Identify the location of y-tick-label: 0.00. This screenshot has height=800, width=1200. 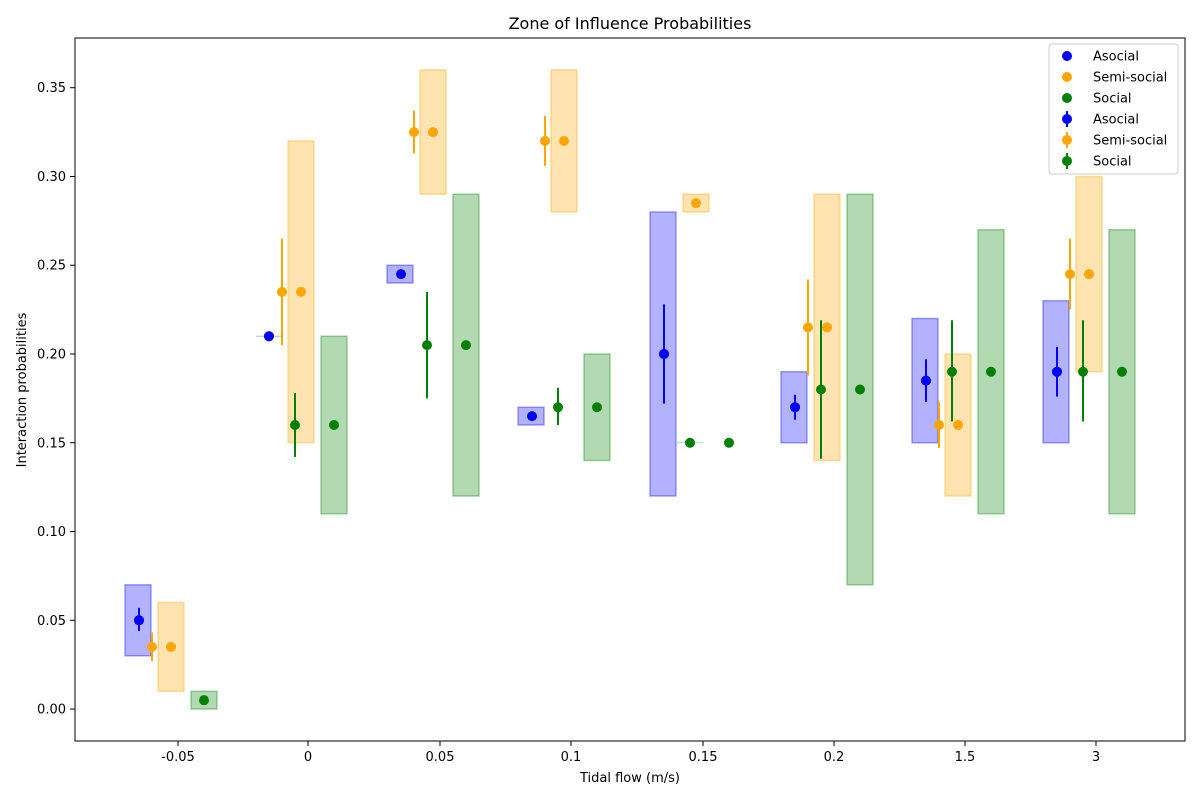
(51, 710).